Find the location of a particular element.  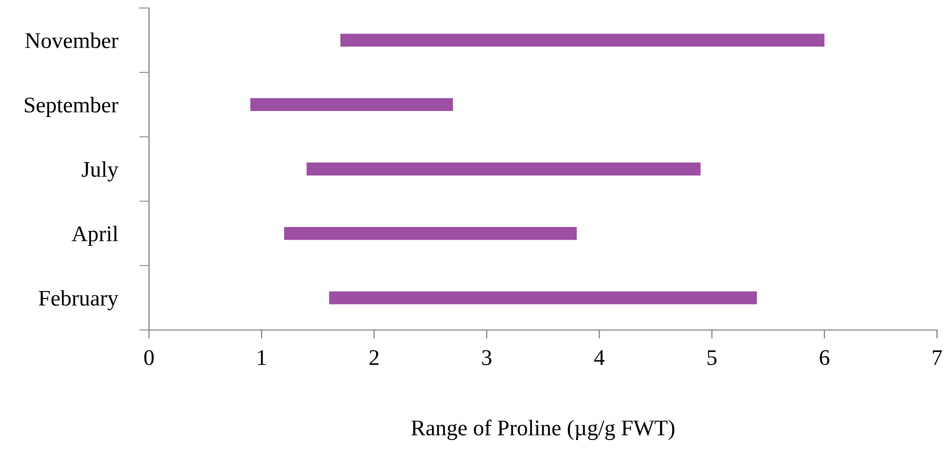

y-tick-label: February is located at coordinates (78, 300).